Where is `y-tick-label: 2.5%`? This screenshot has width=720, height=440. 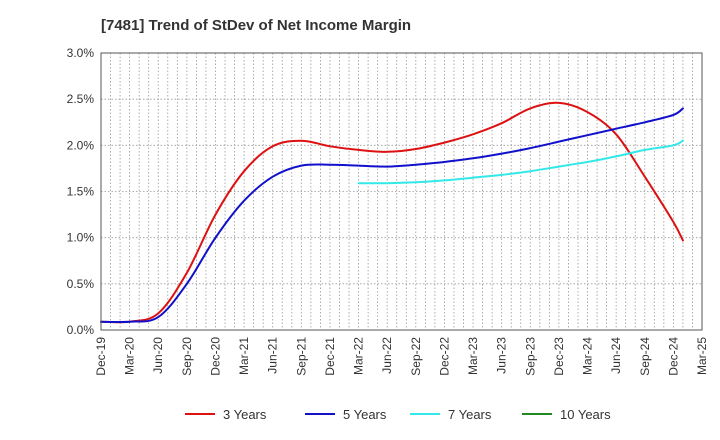 y-tick-label: 2.5% is located at coordinates (81, 99).